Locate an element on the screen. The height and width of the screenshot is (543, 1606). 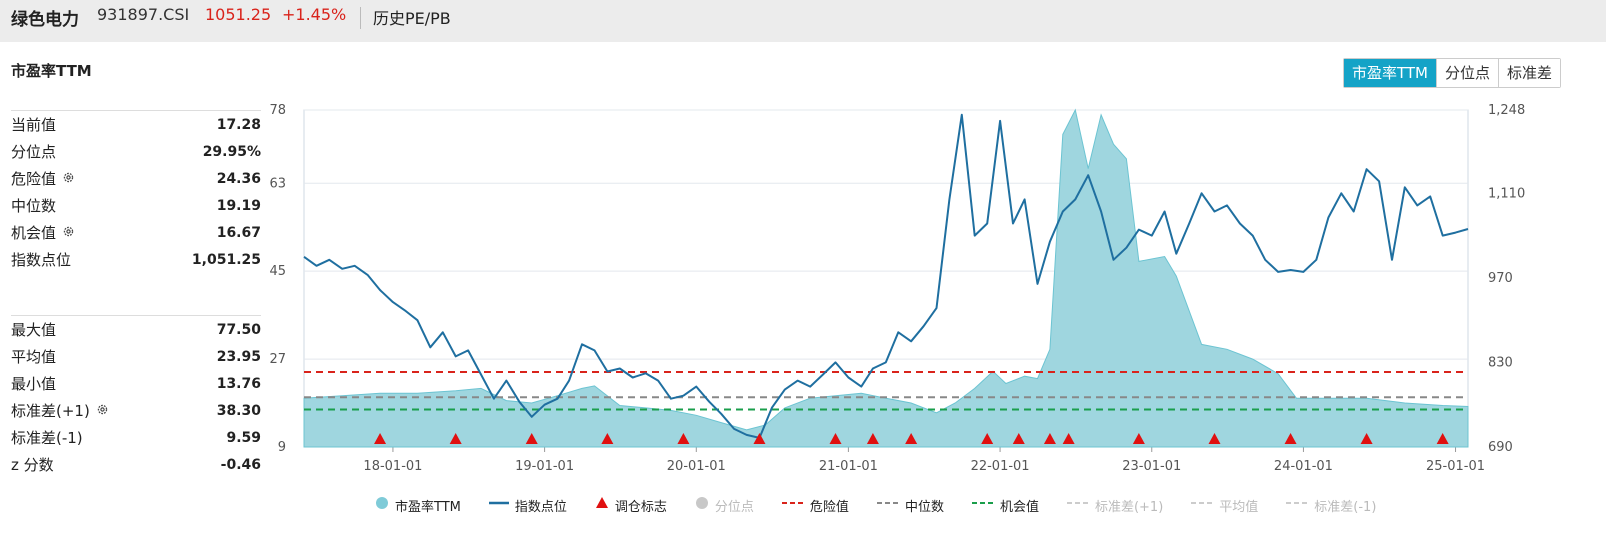
legend-item: 平均值 is located at coordinates (1224, 505).